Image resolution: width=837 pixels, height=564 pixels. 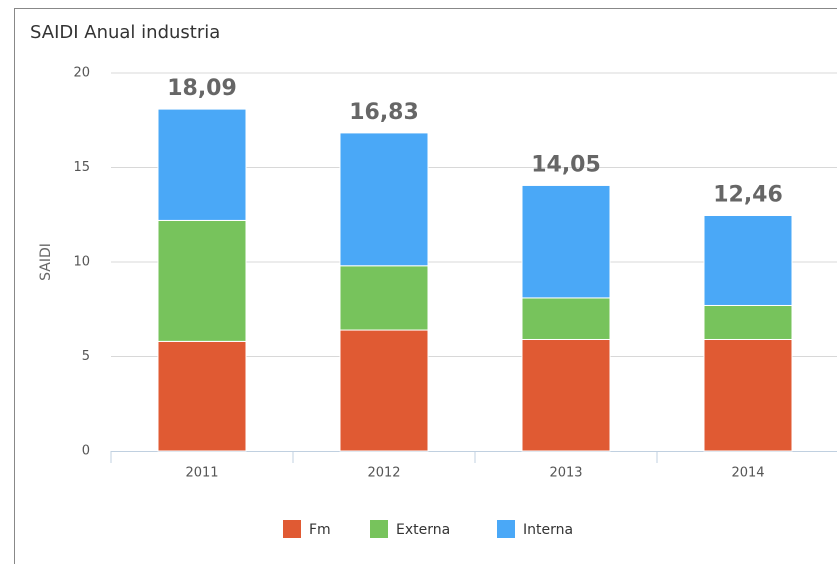 What do you see at coordinates (383, 473) in the screenshot?
I see `x-tick-label: 2012` at bounding box center [383, 473].